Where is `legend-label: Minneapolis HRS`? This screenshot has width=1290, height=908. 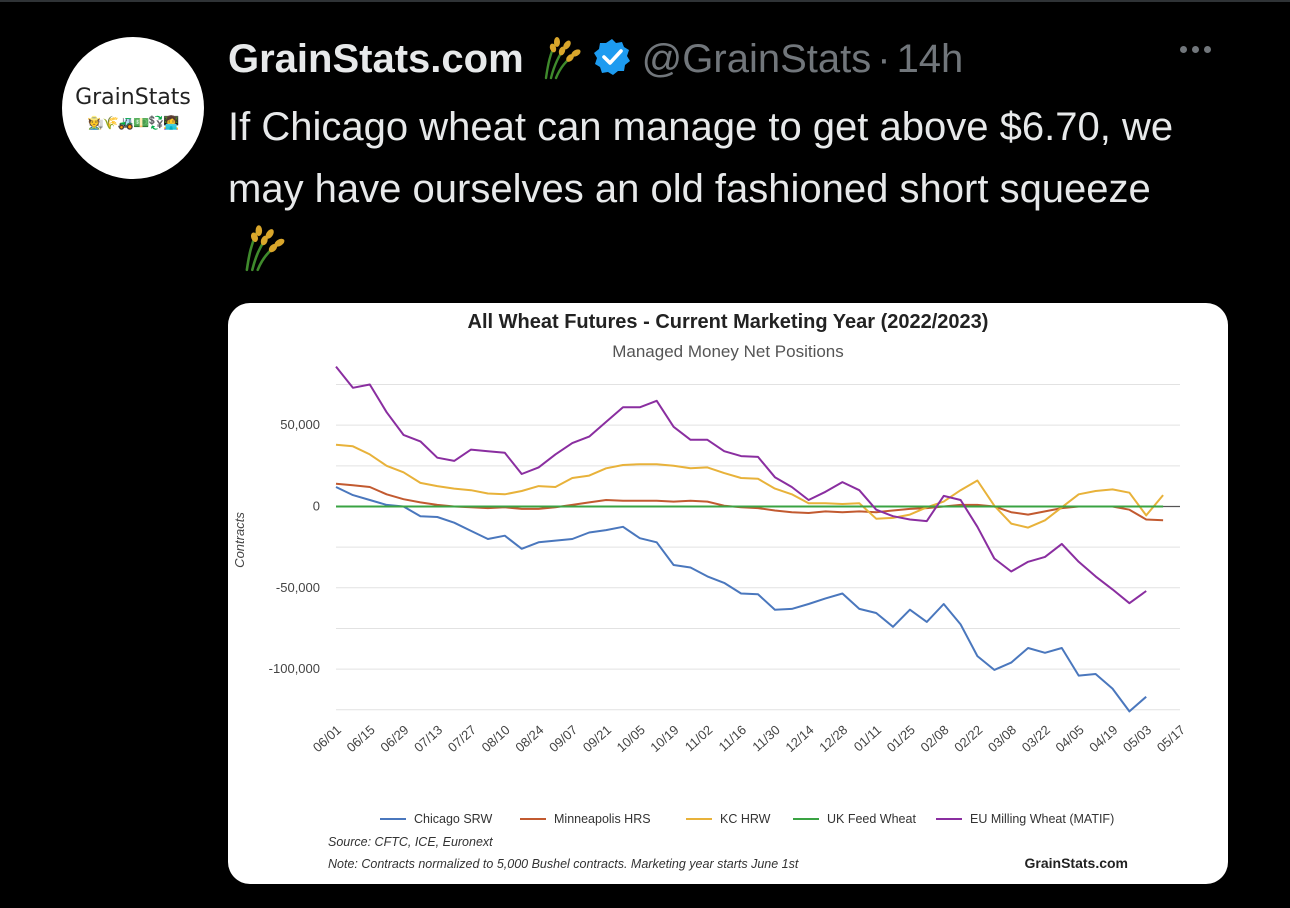
legend-label: Minneapolis HRS is located at coordinates (602, 819).